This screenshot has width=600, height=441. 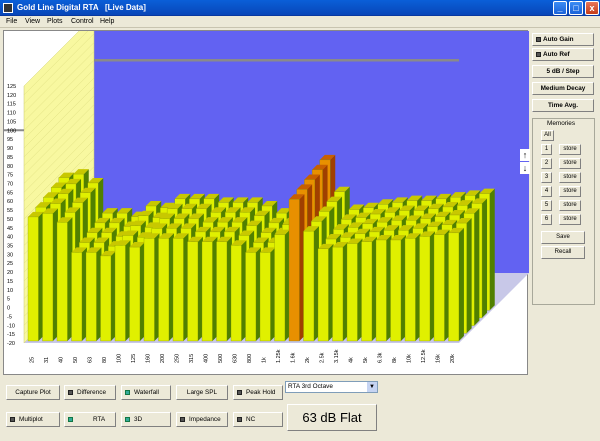 What do you see at coordinates (12, 21) in the screenshot?
I see `menu-file: File` at bounding box center [12, 21].